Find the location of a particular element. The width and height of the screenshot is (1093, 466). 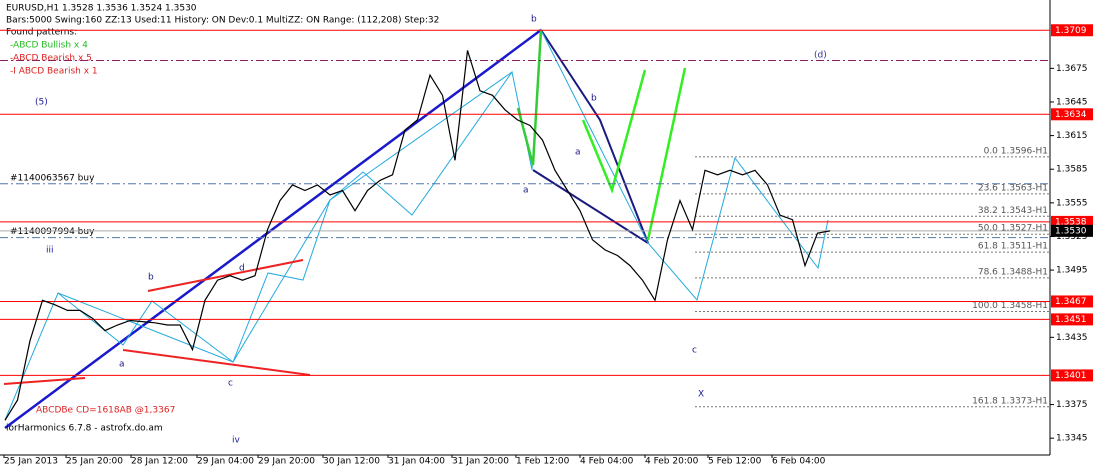

x-tick-label: 5 Feb 12:00 is located at coordinates (735, 461).